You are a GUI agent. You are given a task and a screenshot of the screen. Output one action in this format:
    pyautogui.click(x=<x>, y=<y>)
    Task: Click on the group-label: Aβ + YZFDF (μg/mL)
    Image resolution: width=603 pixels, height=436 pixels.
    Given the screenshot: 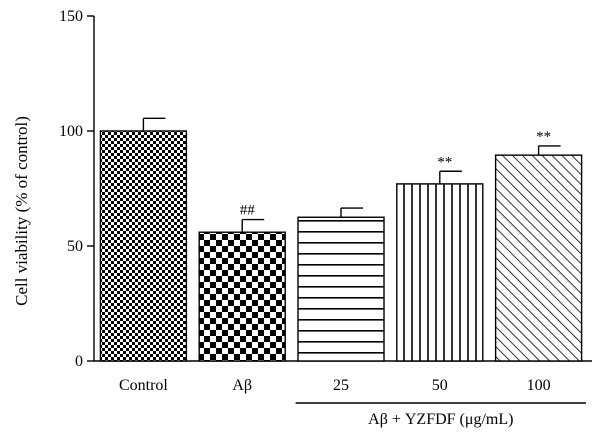 What is the action you would take?
    pyautogui.click(x=440, y=419)
    